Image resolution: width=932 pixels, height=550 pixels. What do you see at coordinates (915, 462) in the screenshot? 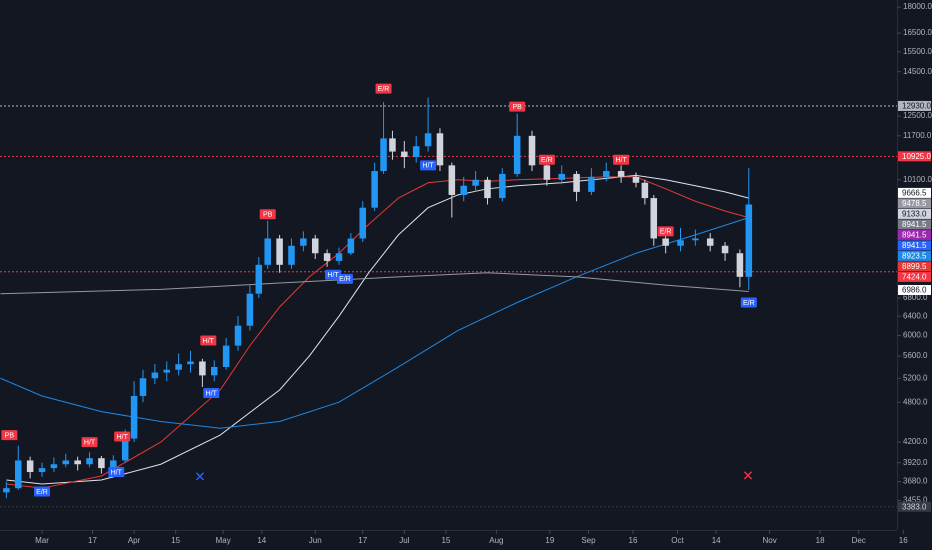
I see `y-tick-label: 3920.0` at bounding box center [915, 462].